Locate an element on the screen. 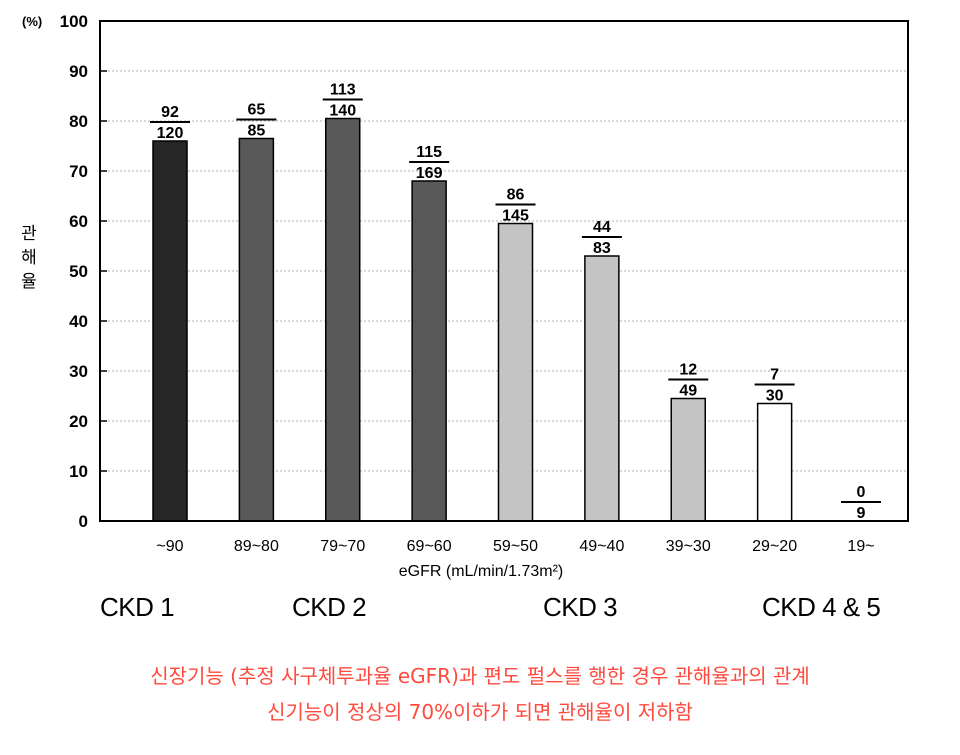 The height and width of the screenshot is (755, 960). x-tick-label: 59~50 is located at coordinates (515, 546).